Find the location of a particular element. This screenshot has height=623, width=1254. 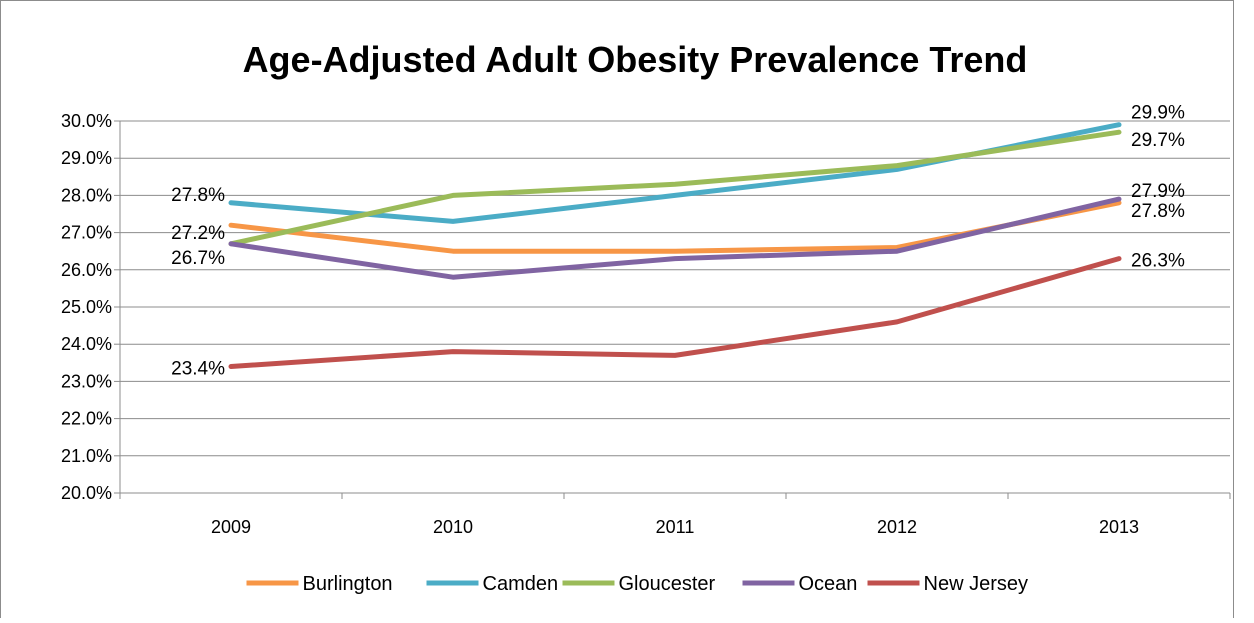

data-label-ocean-last: 27.9% is located at coordinates (1158, 191).